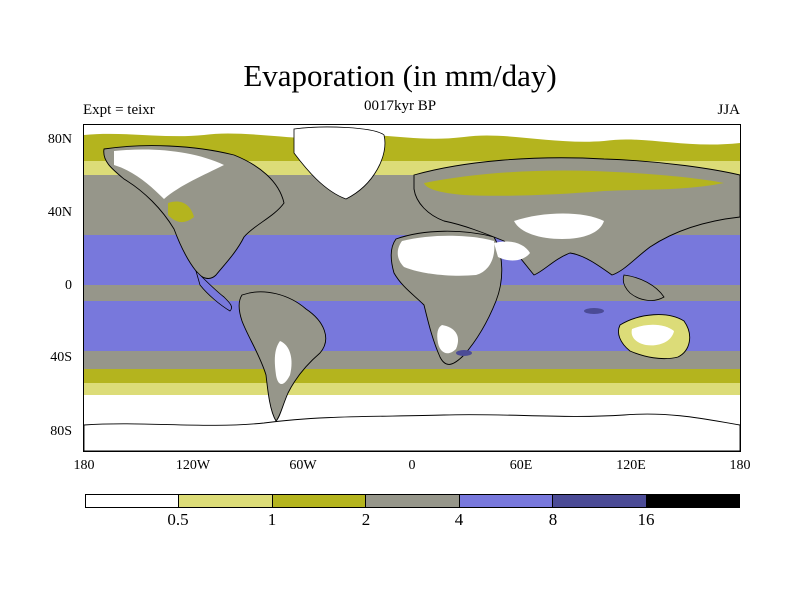 This screenshot has height=600, width=800. Describe the element at coordinates (412, 135) in the screenshot. I see `arctic-region` at that location.